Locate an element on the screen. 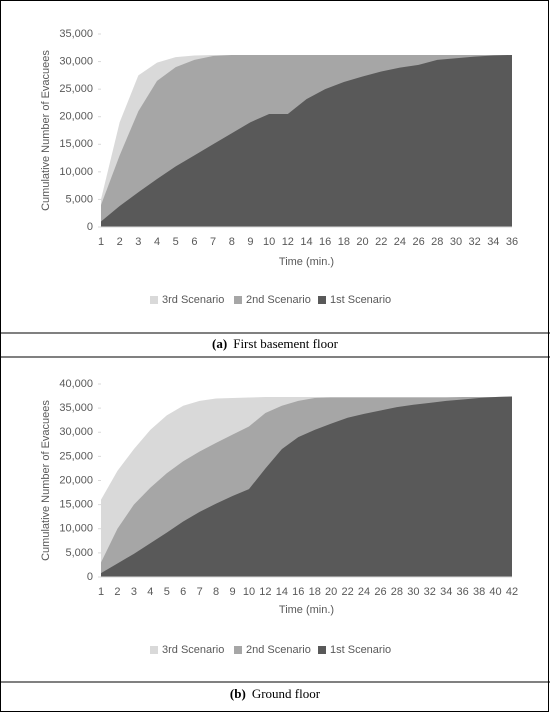 This screenshot has width=550, height=713. caption-text: First basement floor is located at coordinates (285, 343).